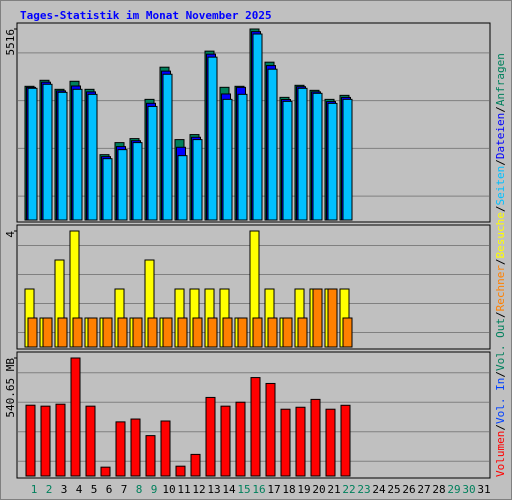  I want to click on x-tick-label: 11, so click(183, 489).